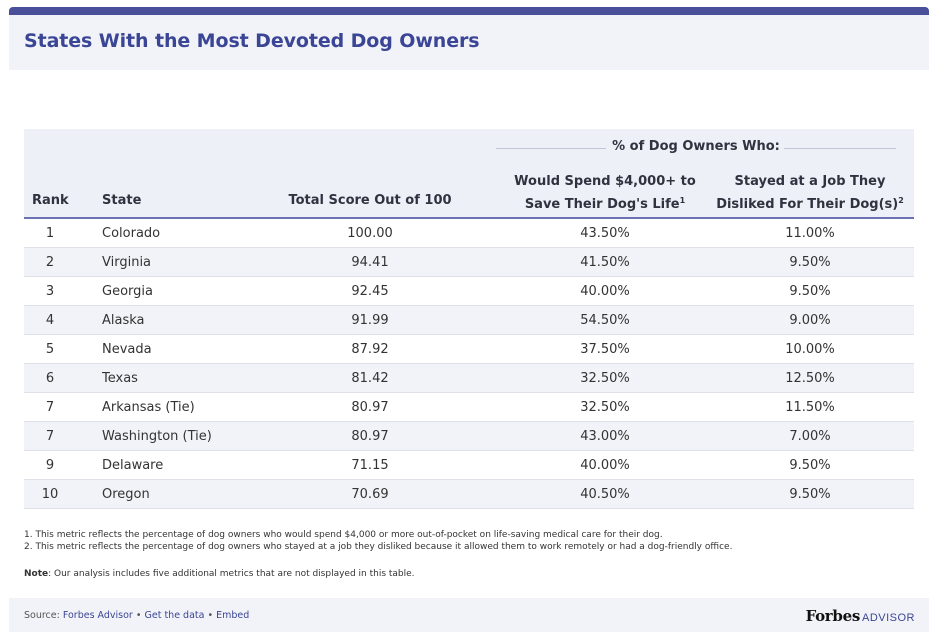  I want to click on cell-job: 12.50%, so click(810, 378).